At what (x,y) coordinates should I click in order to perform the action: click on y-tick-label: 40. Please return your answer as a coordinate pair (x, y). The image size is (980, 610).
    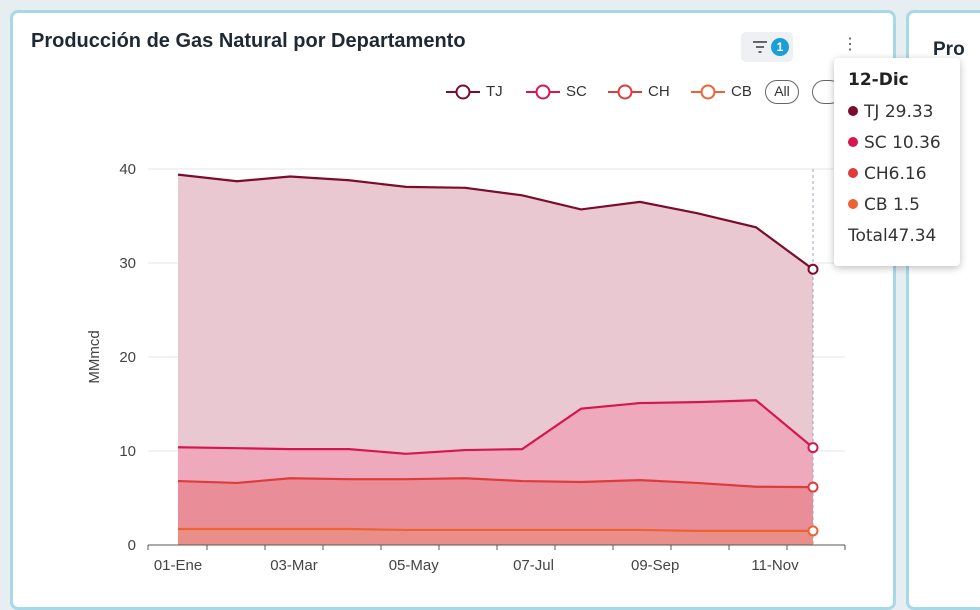
    Looking at the image, I should click on (127, 169).